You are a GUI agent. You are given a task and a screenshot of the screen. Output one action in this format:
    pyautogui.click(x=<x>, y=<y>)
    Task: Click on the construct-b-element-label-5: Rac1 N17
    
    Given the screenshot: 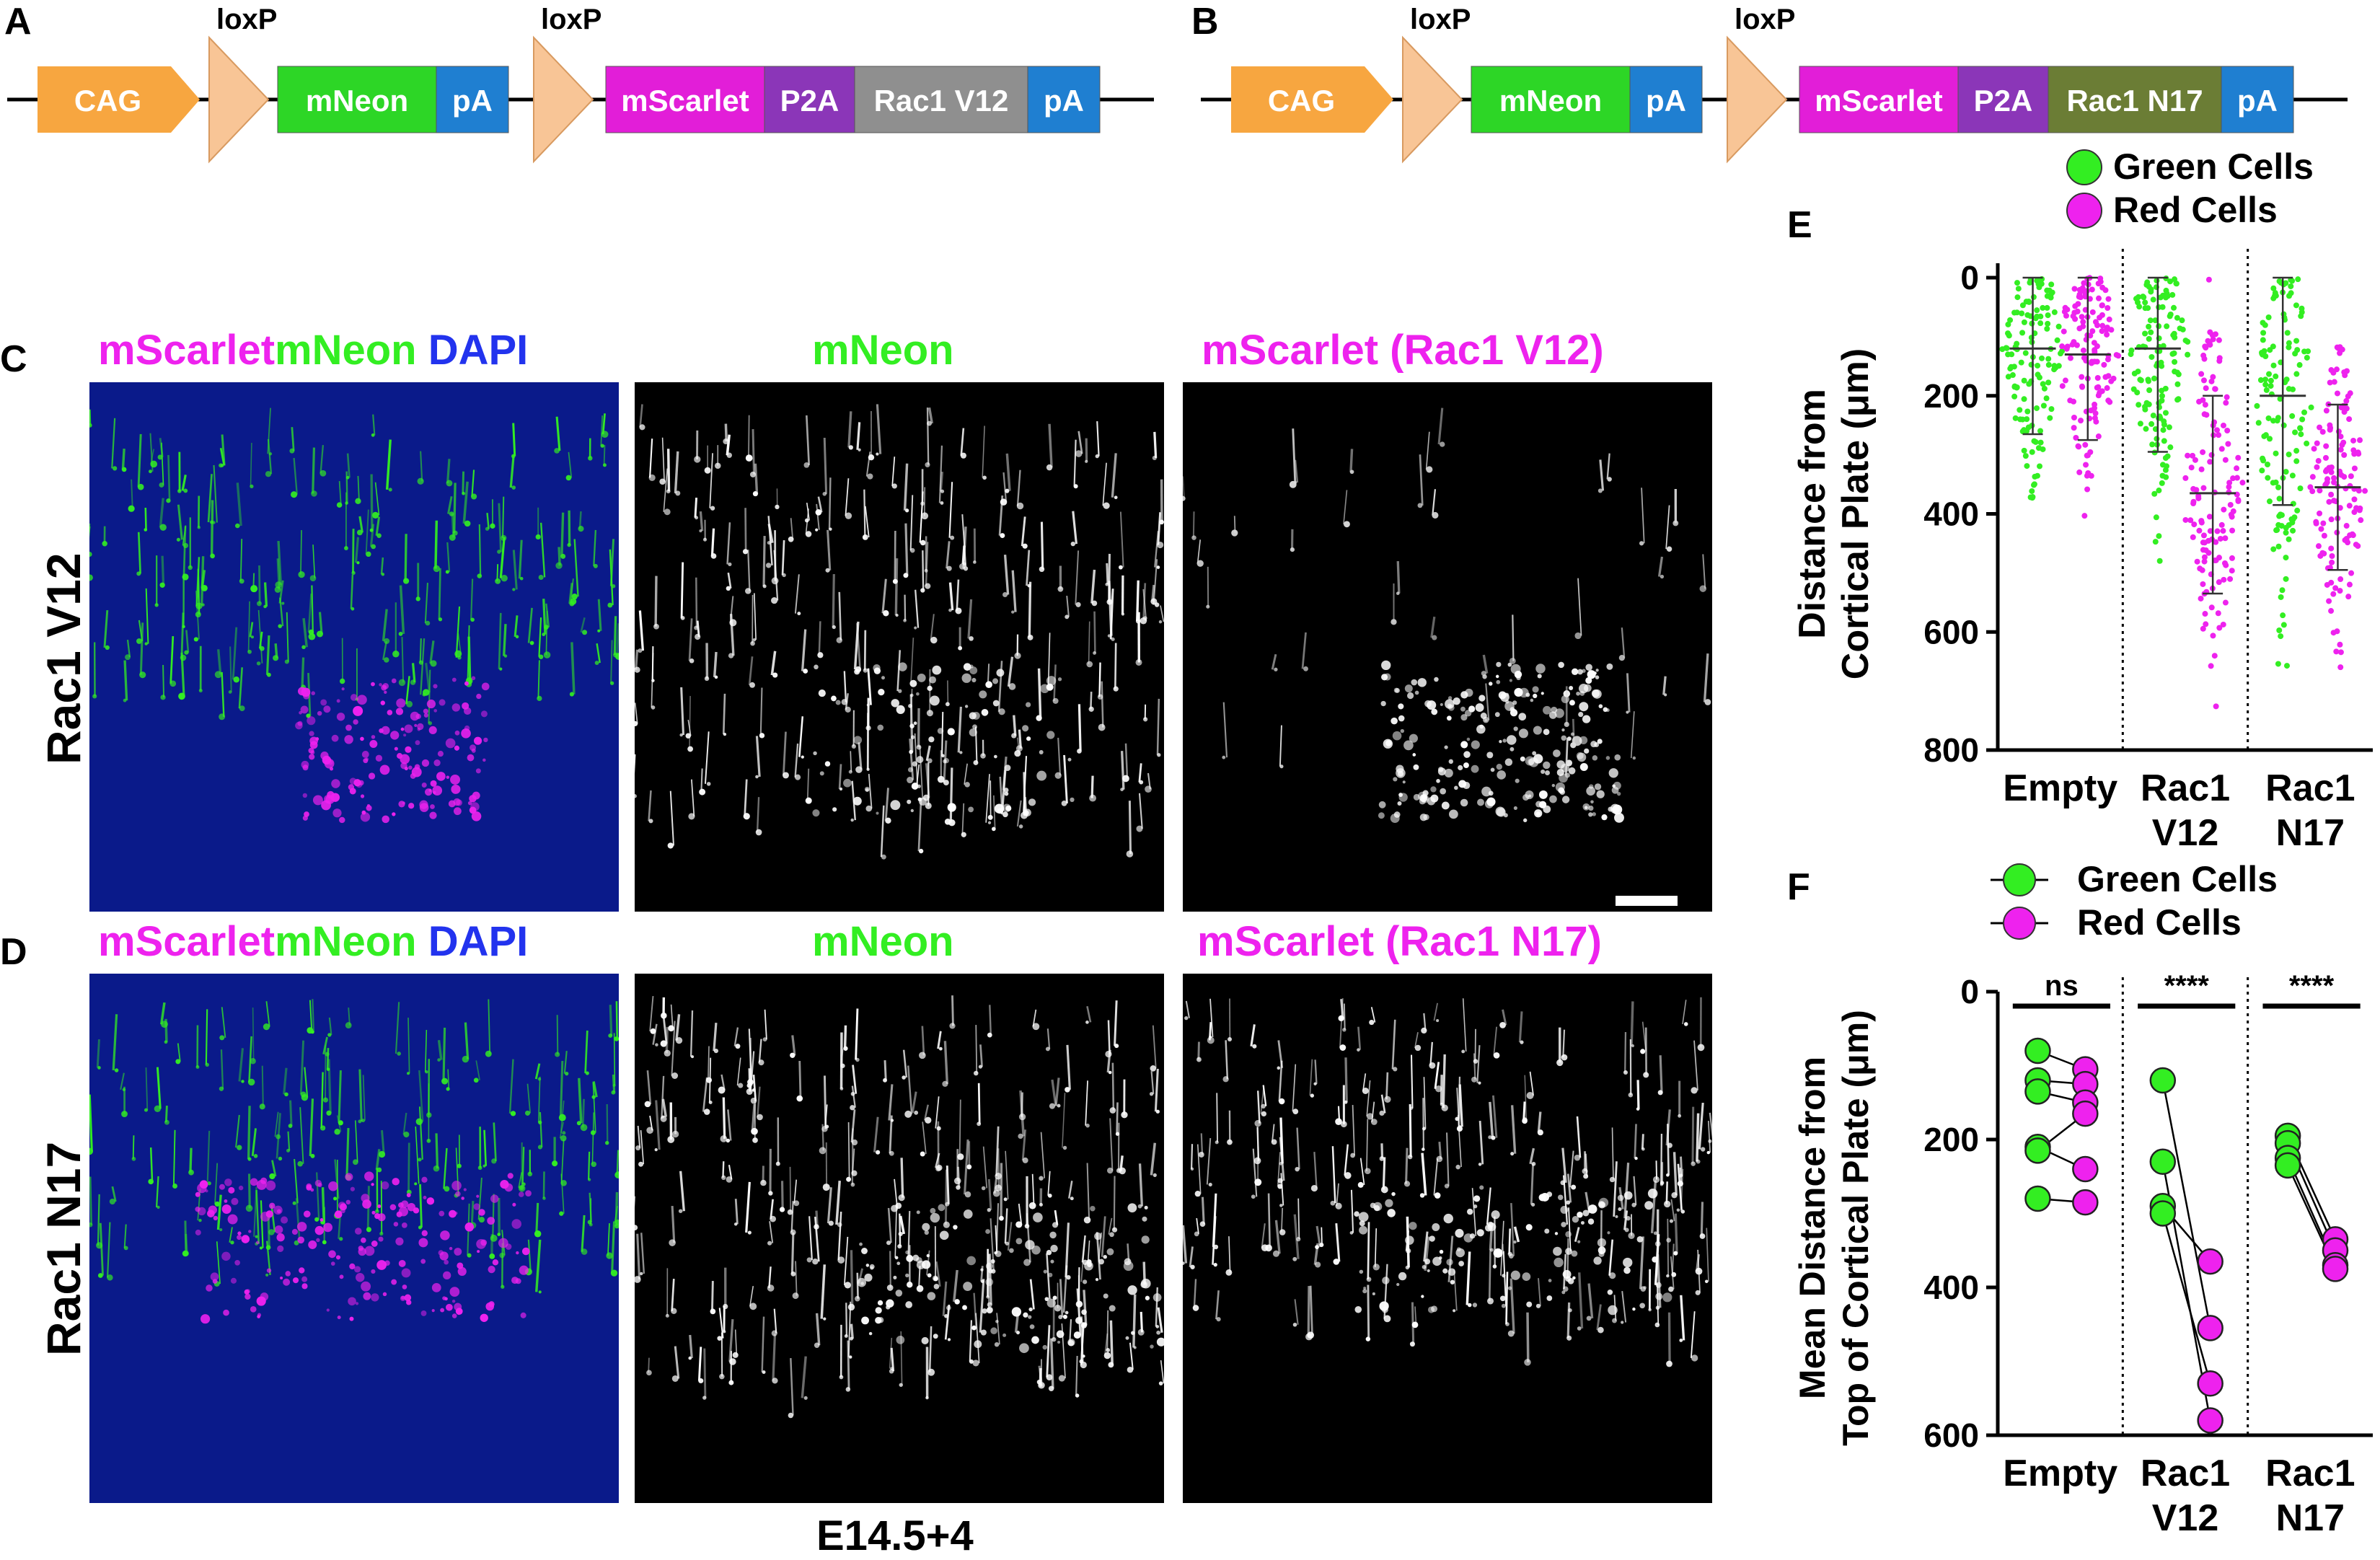 What is the action you would take?
    pyautogui.click(x=2134, y=101)
    